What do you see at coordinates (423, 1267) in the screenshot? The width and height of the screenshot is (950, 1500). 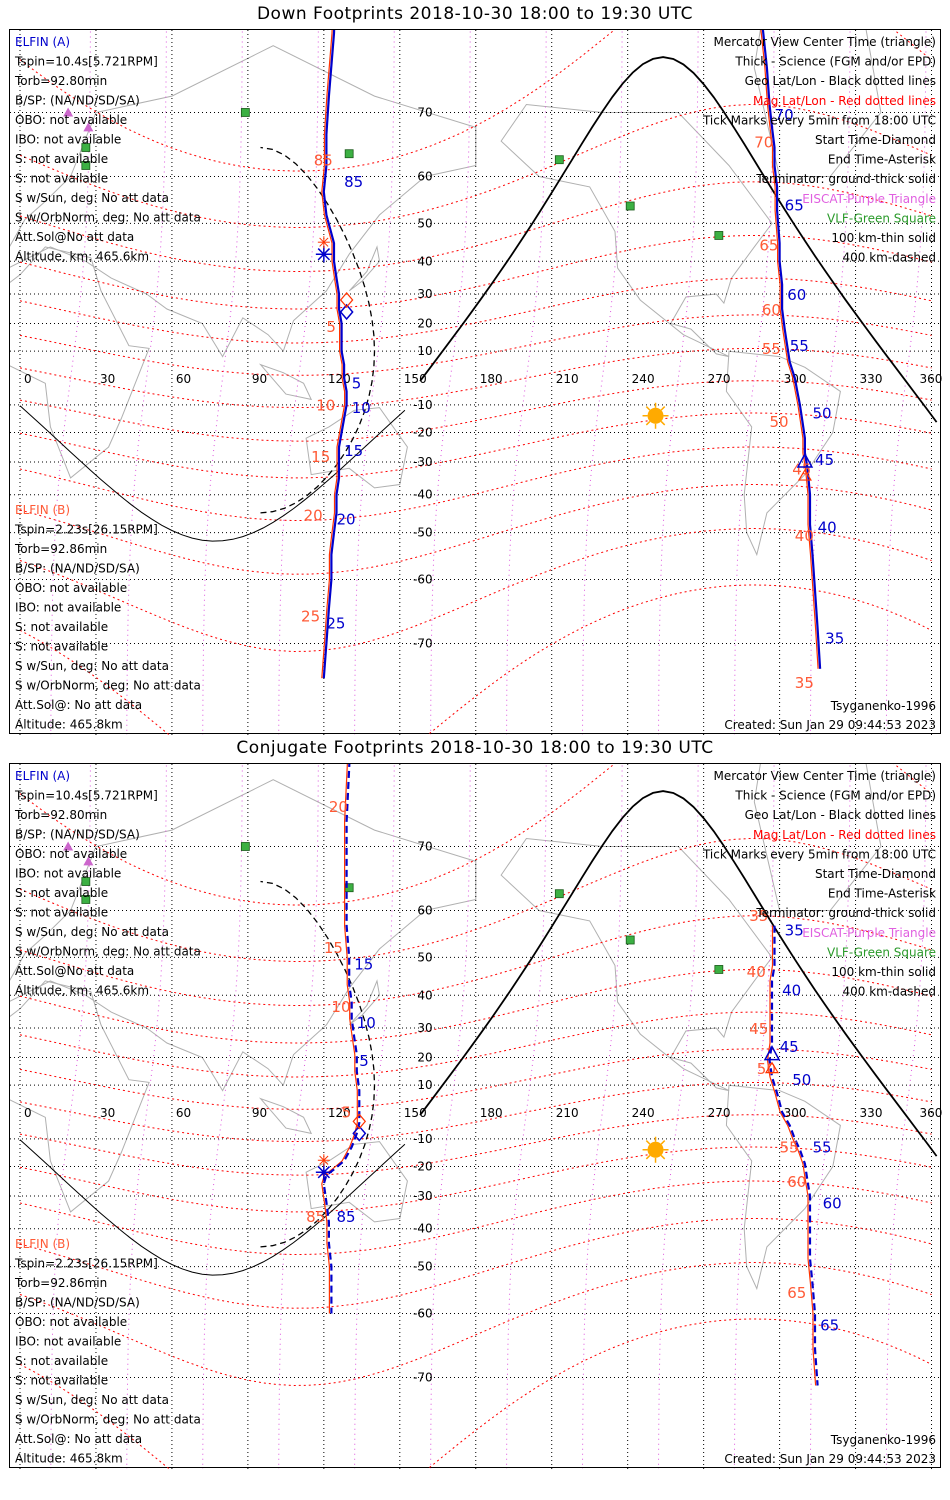 I see `lat-tick-label: -50` at bounding box center [423, 1267].